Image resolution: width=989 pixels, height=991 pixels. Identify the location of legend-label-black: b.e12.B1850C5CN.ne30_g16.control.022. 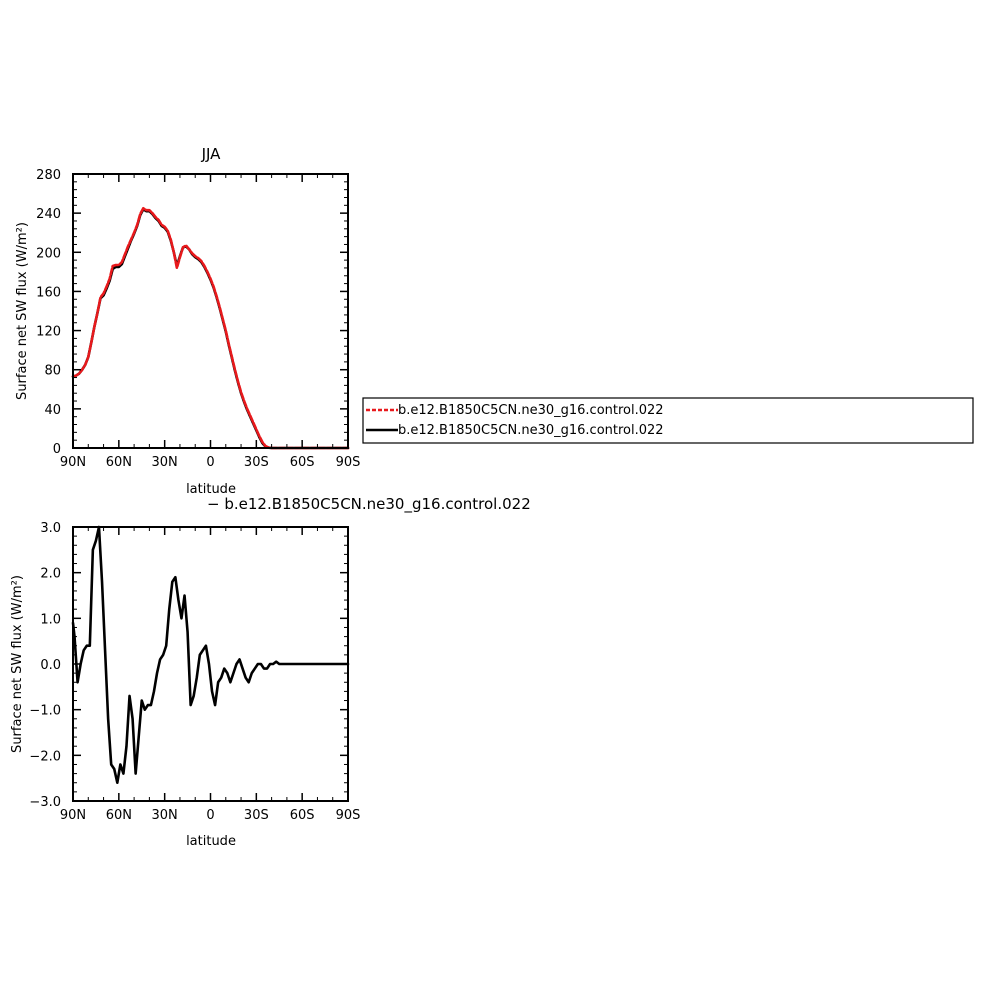
(531, 430).